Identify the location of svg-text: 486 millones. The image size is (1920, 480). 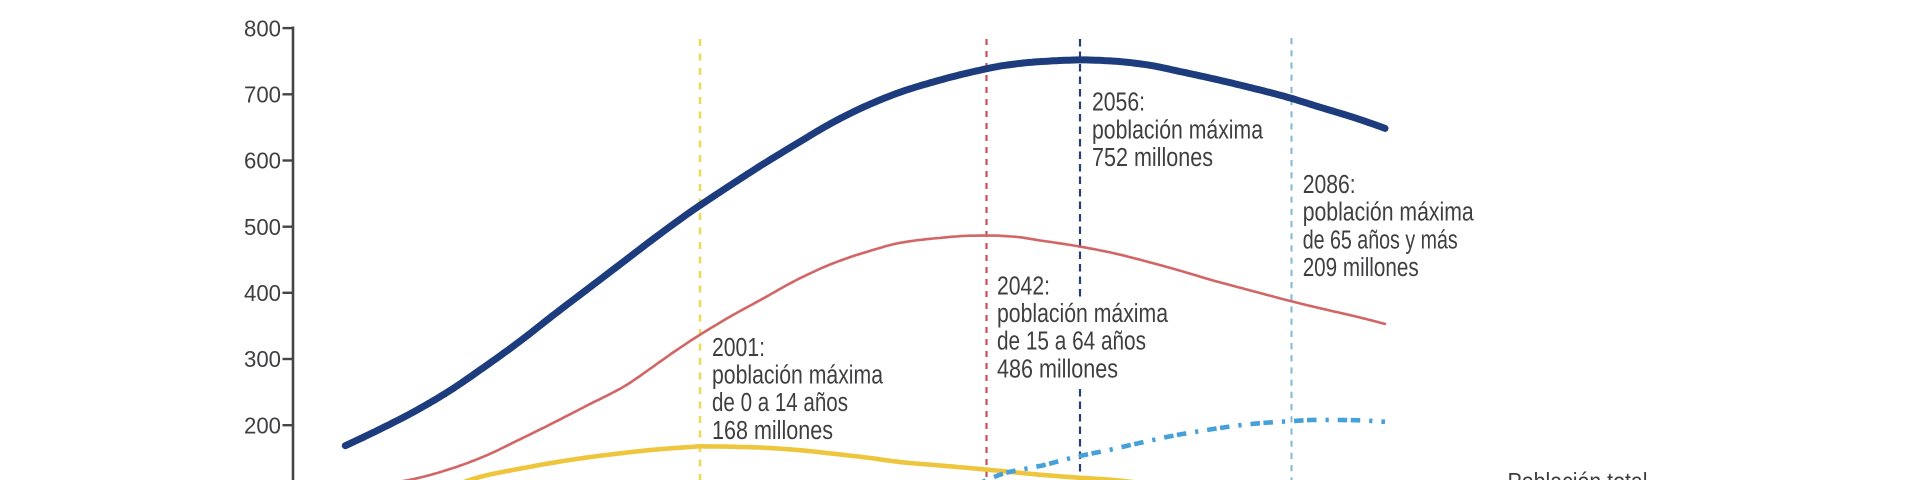
(1057, 369).